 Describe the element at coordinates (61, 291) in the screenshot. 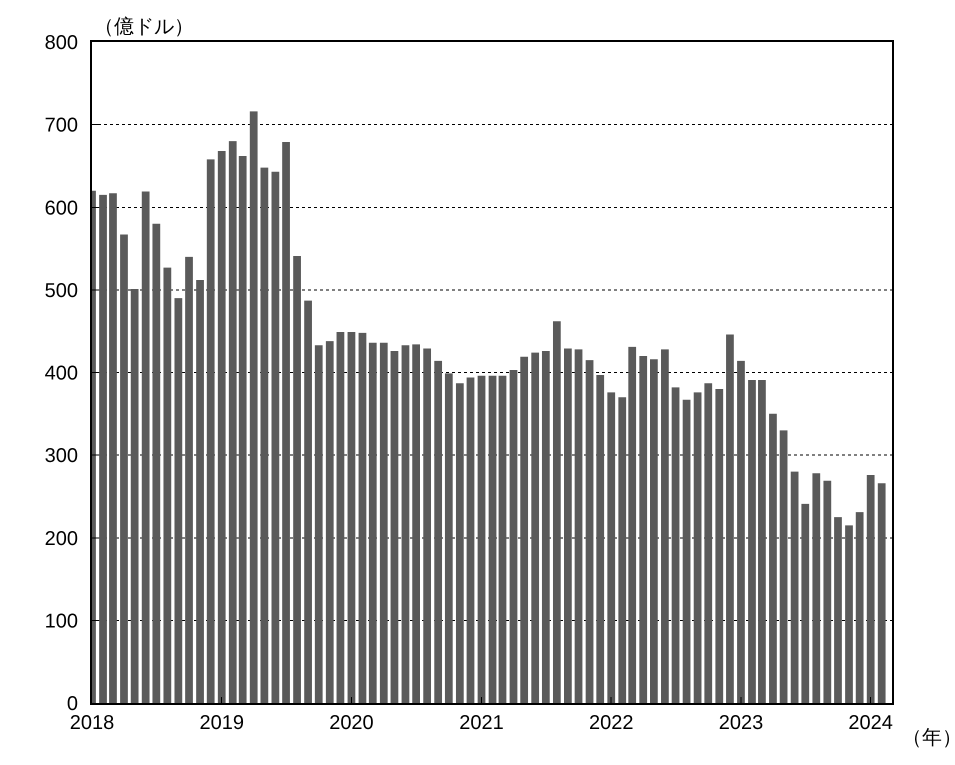

I see `y-tick-label: 500` at that location.